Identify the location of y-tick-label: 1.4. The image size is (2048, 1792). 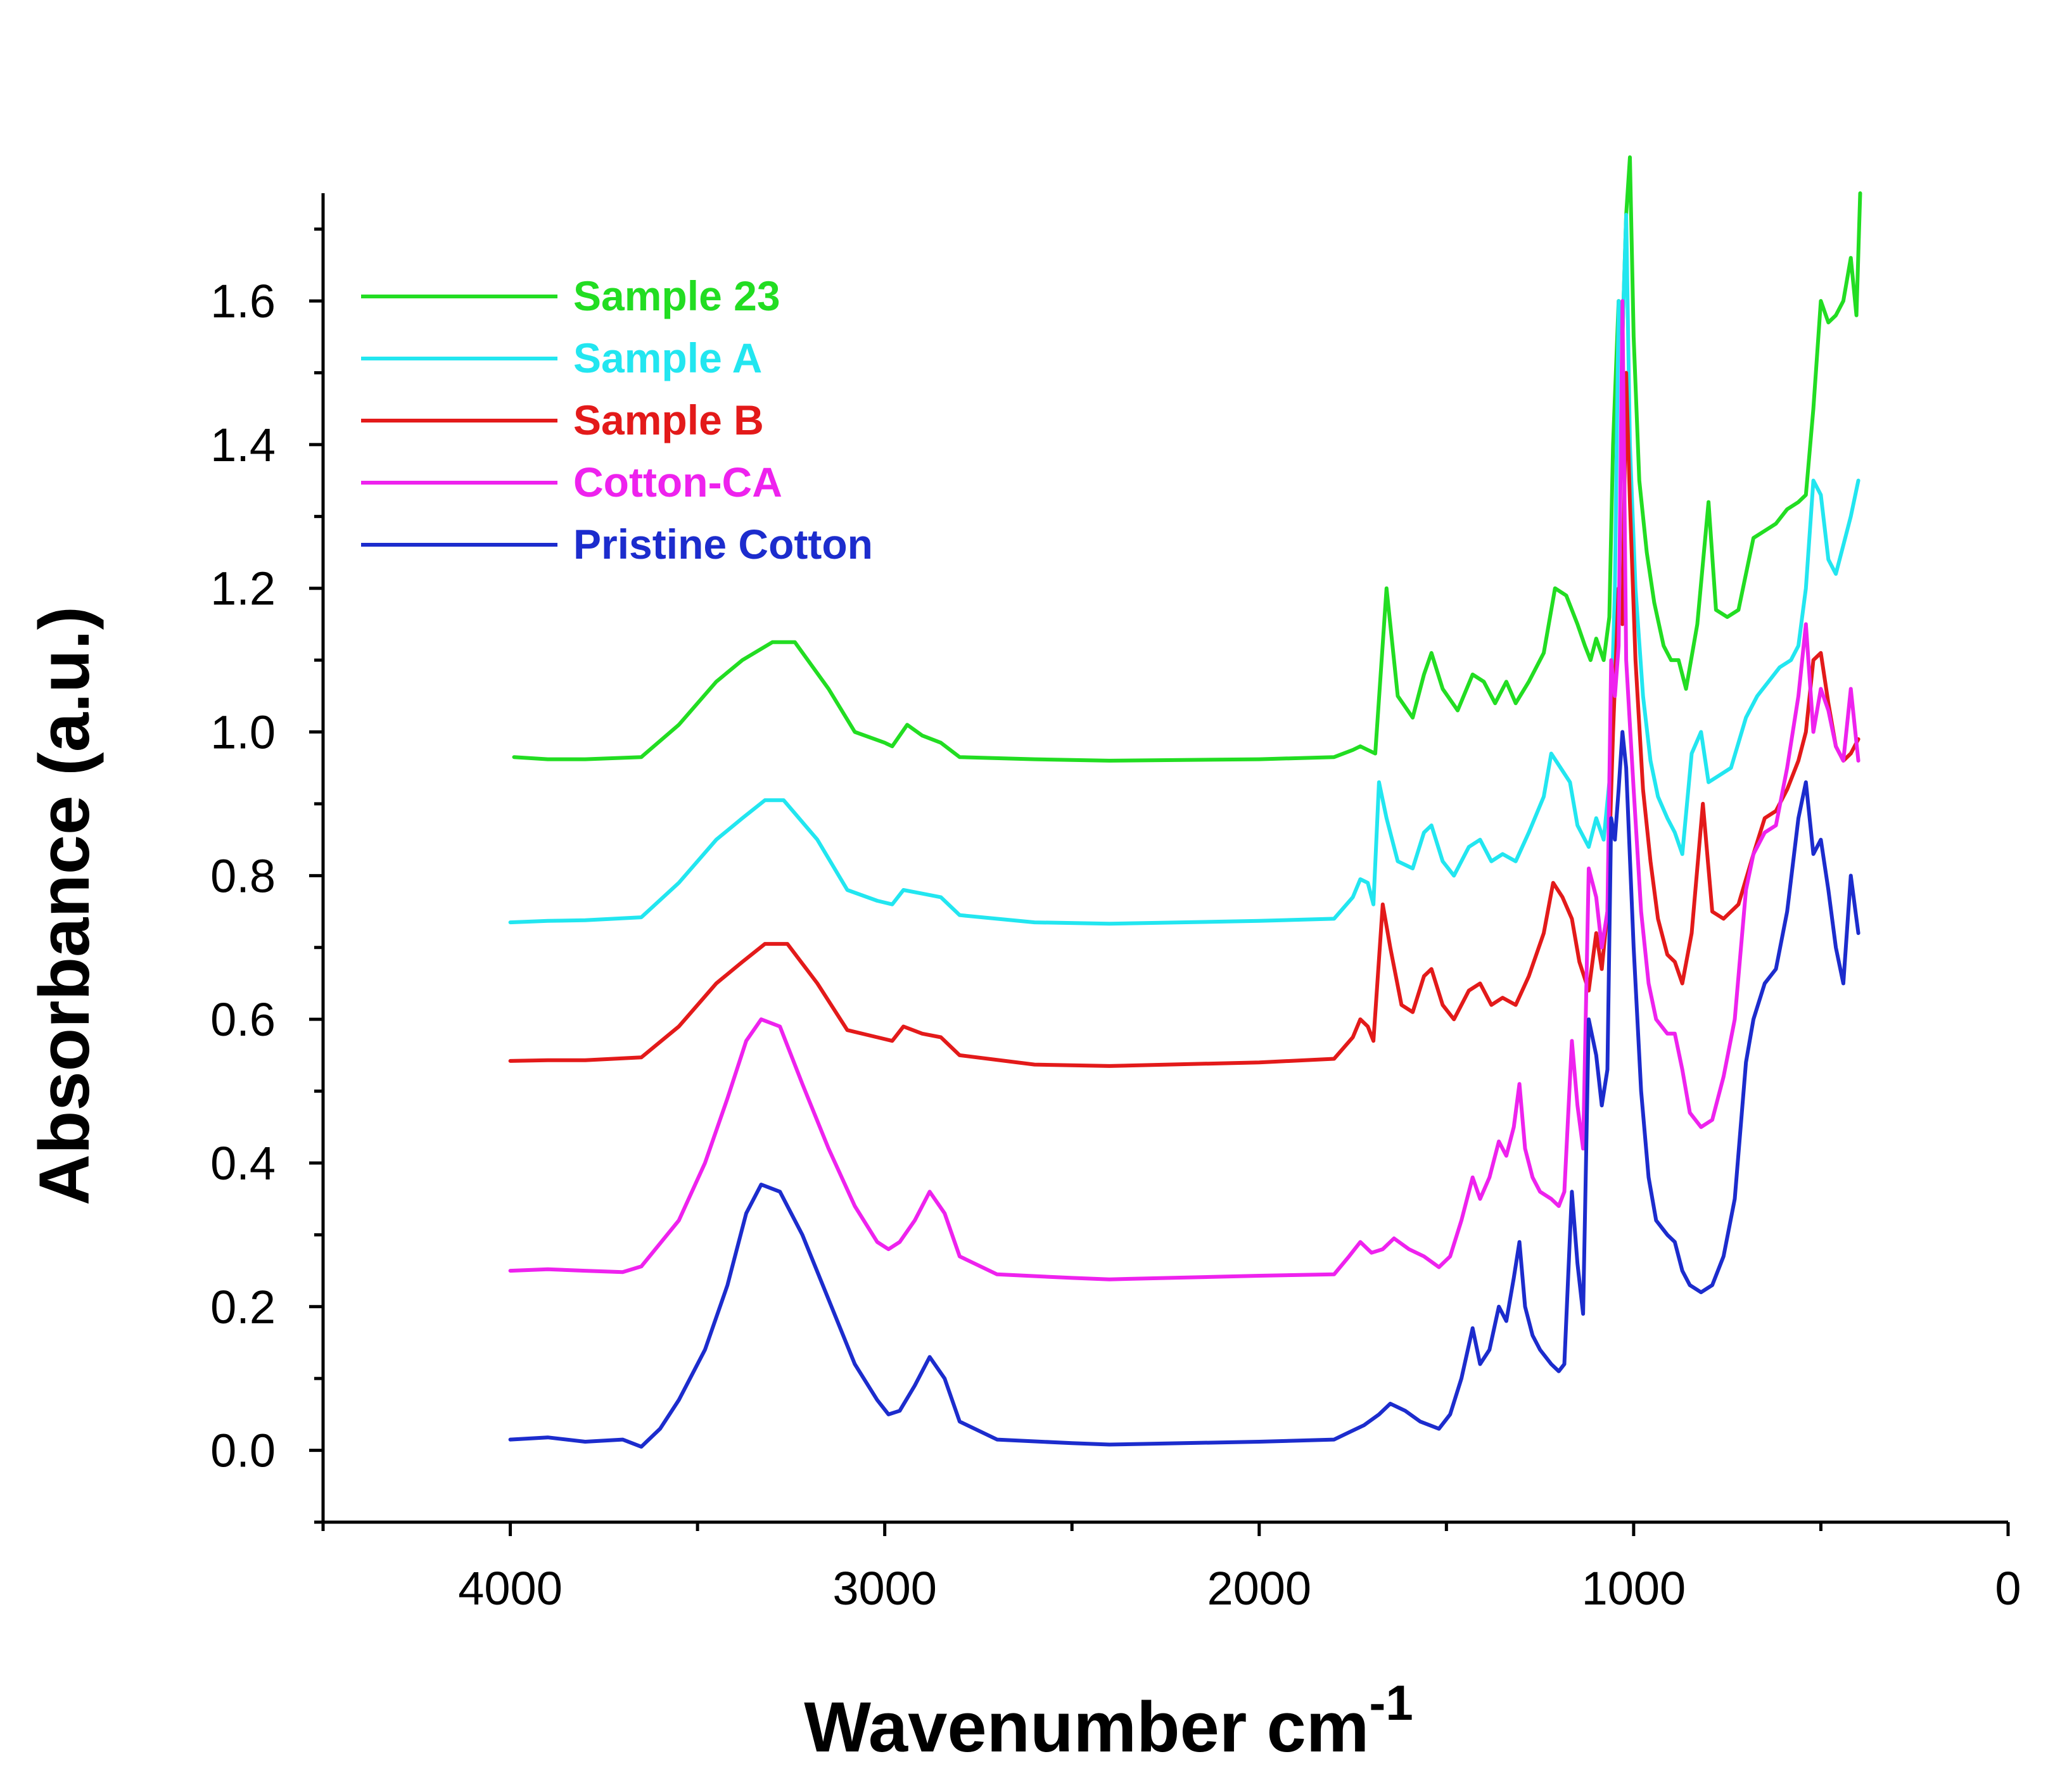
(243, 445).